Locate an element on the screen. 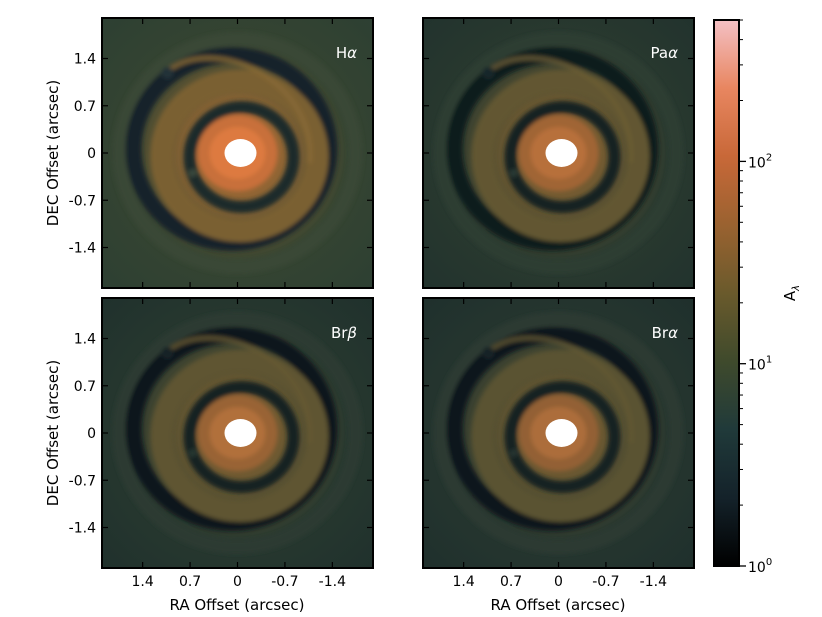  colorbar-frame is located at coordinates (726, 293).